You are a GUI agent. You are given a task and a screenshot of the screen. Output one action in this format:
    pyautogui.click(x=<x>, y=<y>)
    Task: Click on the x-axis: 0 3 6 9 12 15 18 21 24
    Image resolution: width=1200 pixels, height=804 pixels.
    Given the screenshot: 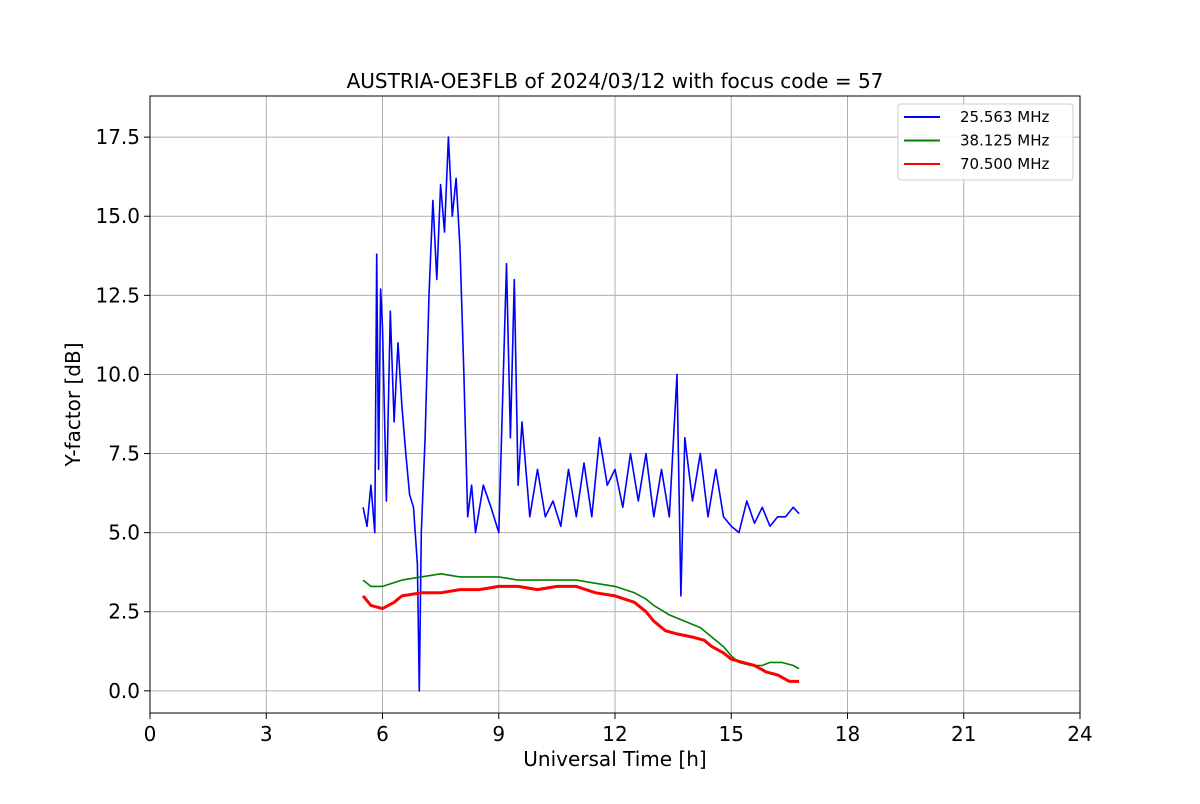 What is the action you would take?
    pyautogui.click(x=618, y=729)
    